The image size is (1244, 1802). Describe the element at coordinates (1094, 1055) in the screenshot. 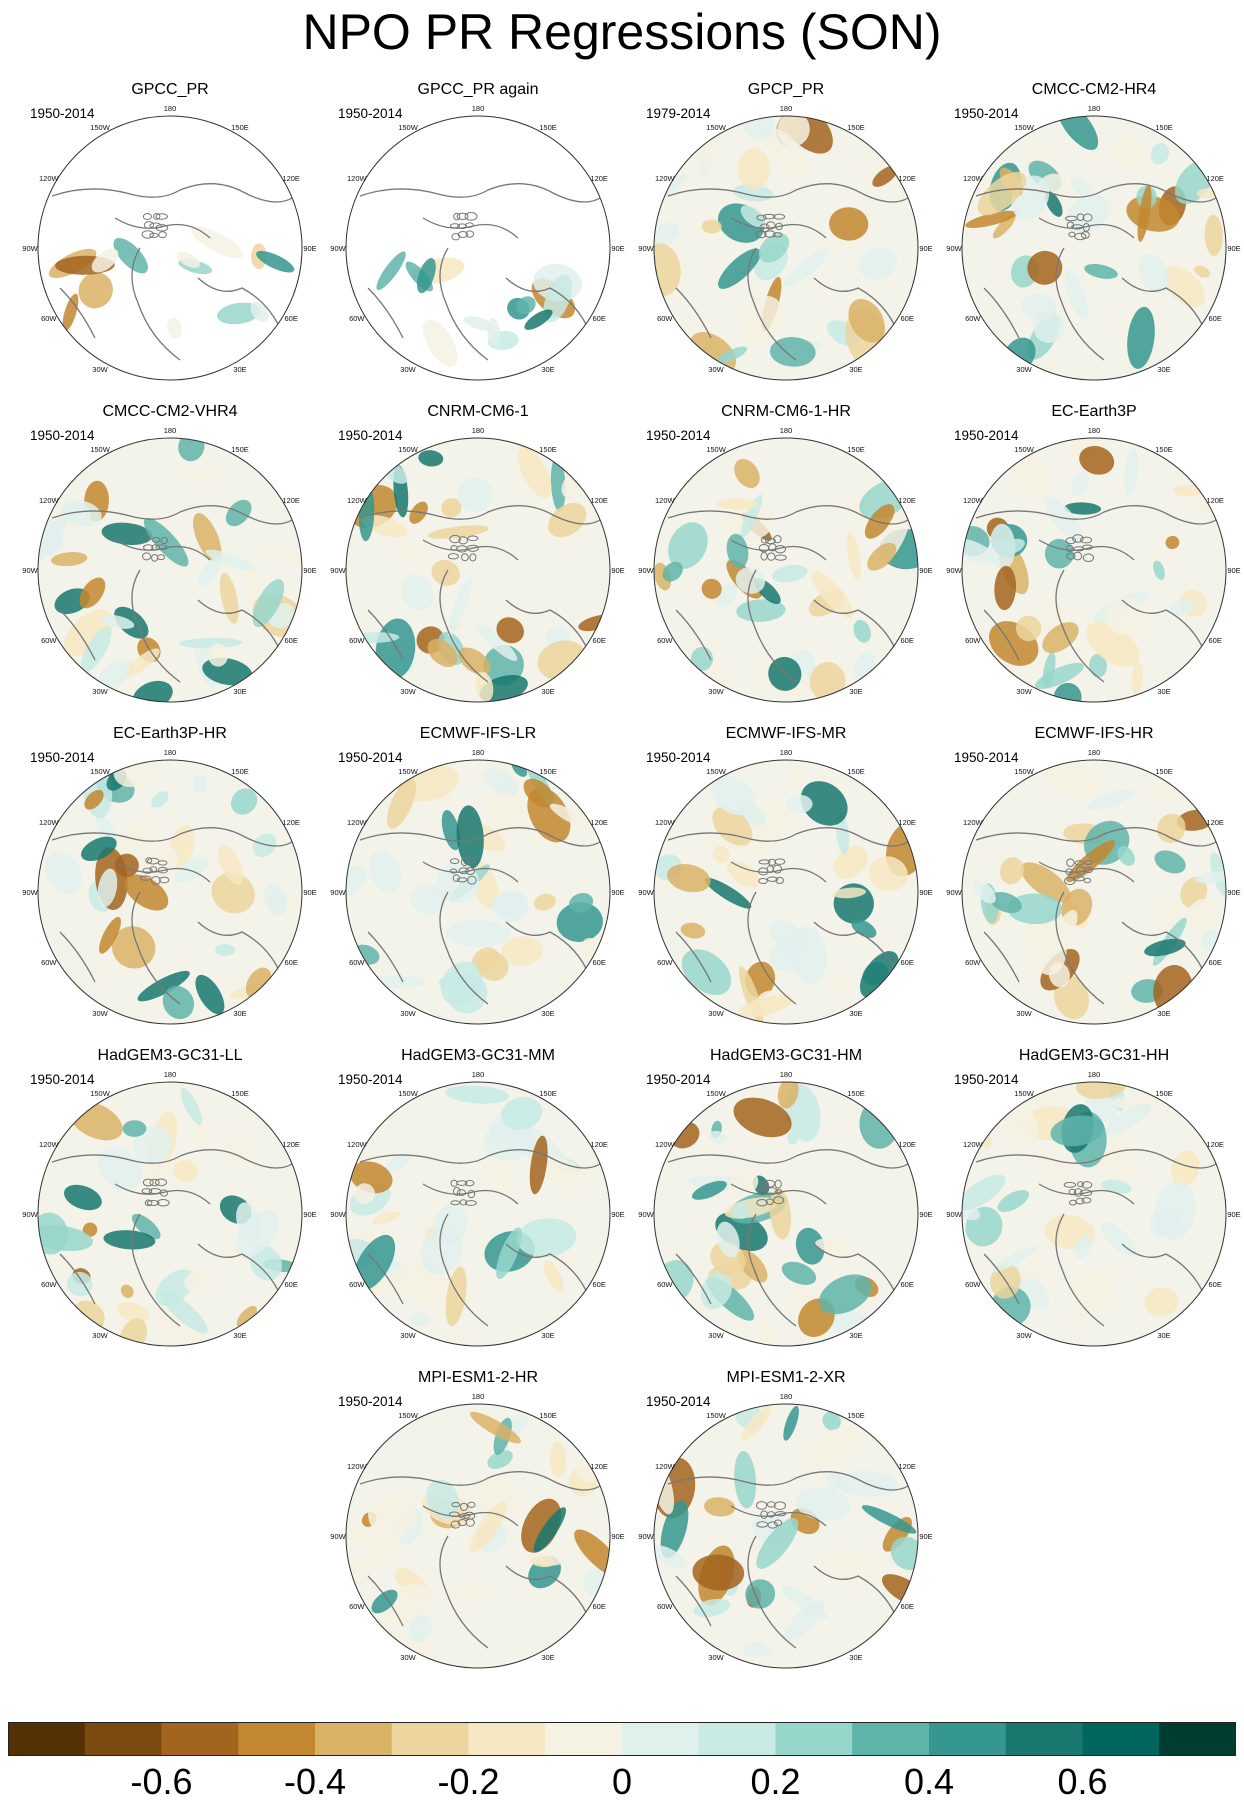

I see `panel-title: HadGEM3-GC31-HH` at that location.